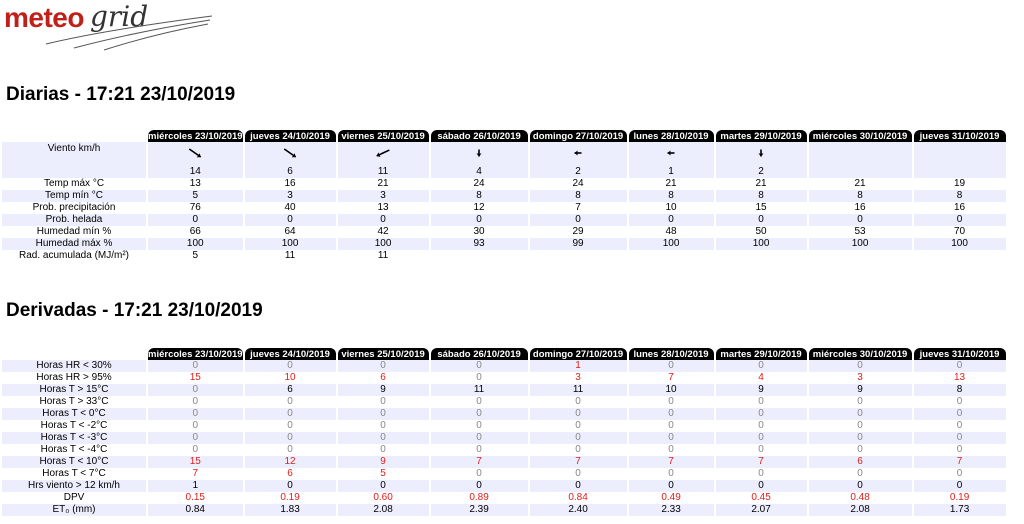 The image size is (1024, 524). I want to click on row-label: Temp máx °C, so click(74, 183).